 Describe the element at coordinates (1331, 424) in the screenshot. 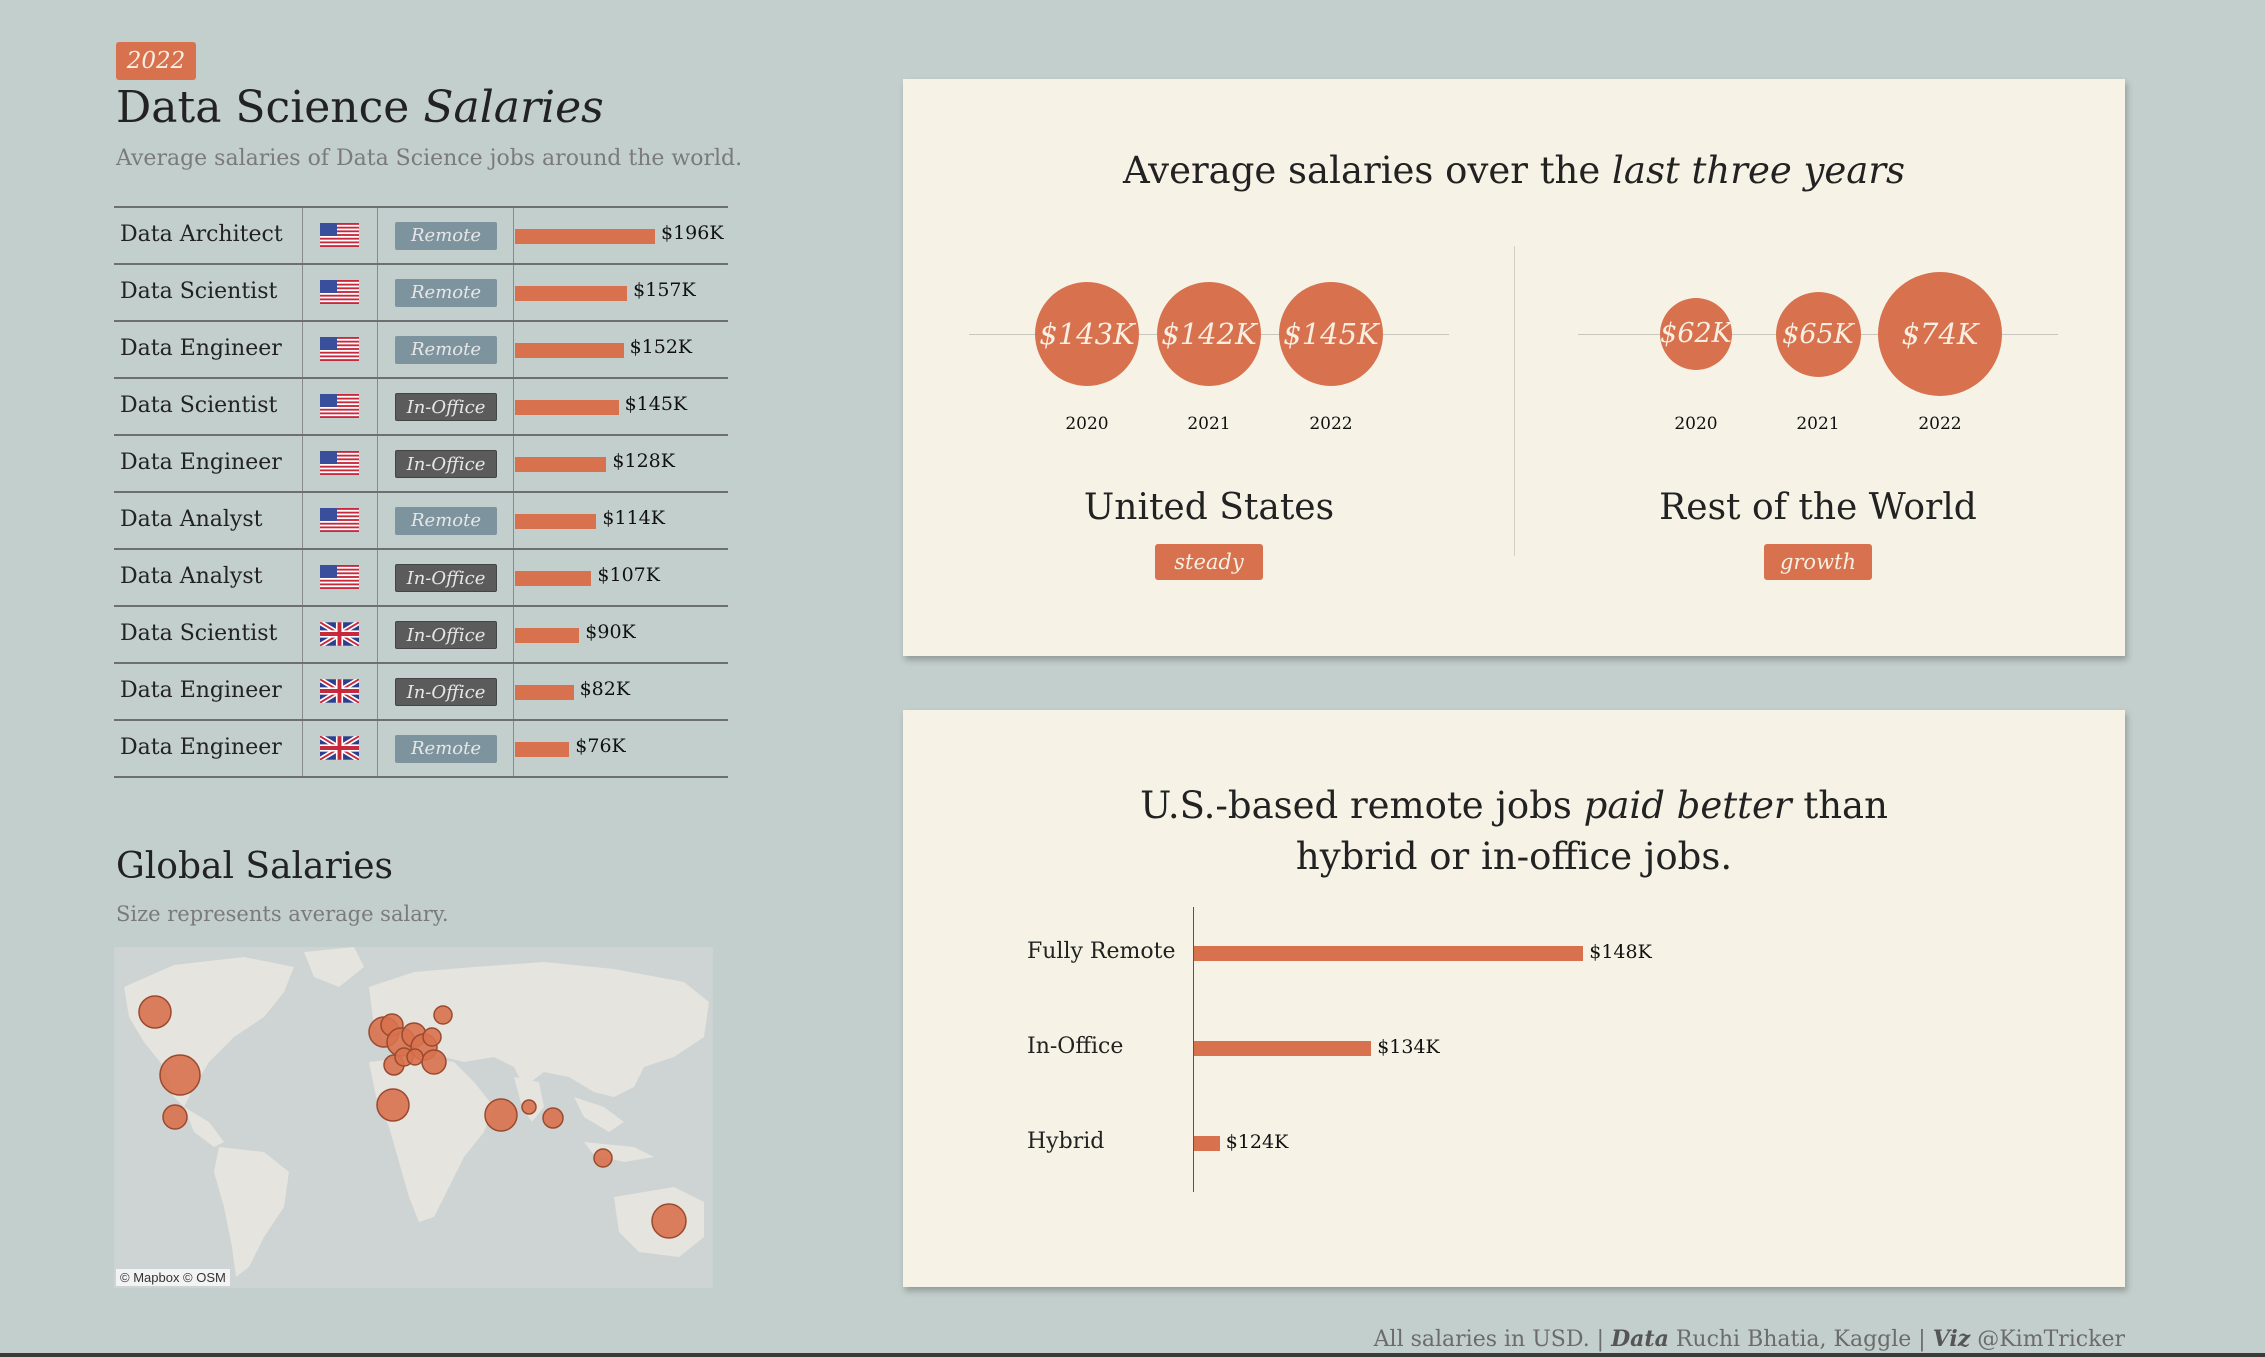

I see `year-label: 2022` at that location.